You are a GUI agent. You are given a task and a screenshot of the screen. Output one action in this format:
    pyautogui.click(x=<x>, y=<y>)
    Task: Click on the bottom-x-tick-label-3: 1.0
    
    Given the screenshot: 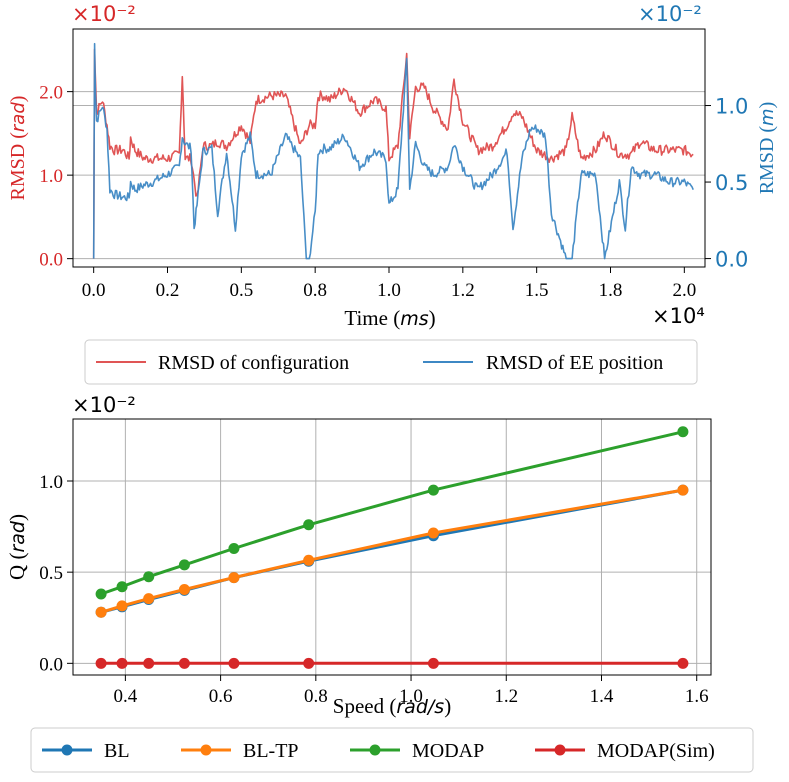 What is the action you would take?
    pyautogui.click(x=411, y=696)
    